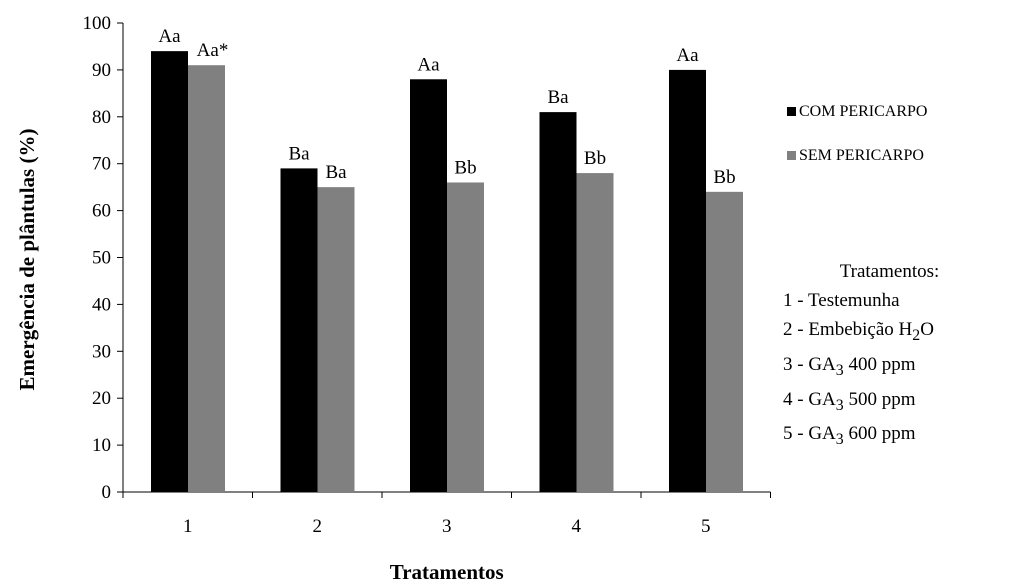  I want to click on legend-label-com: COM PERICARPO, so click(863, 111).